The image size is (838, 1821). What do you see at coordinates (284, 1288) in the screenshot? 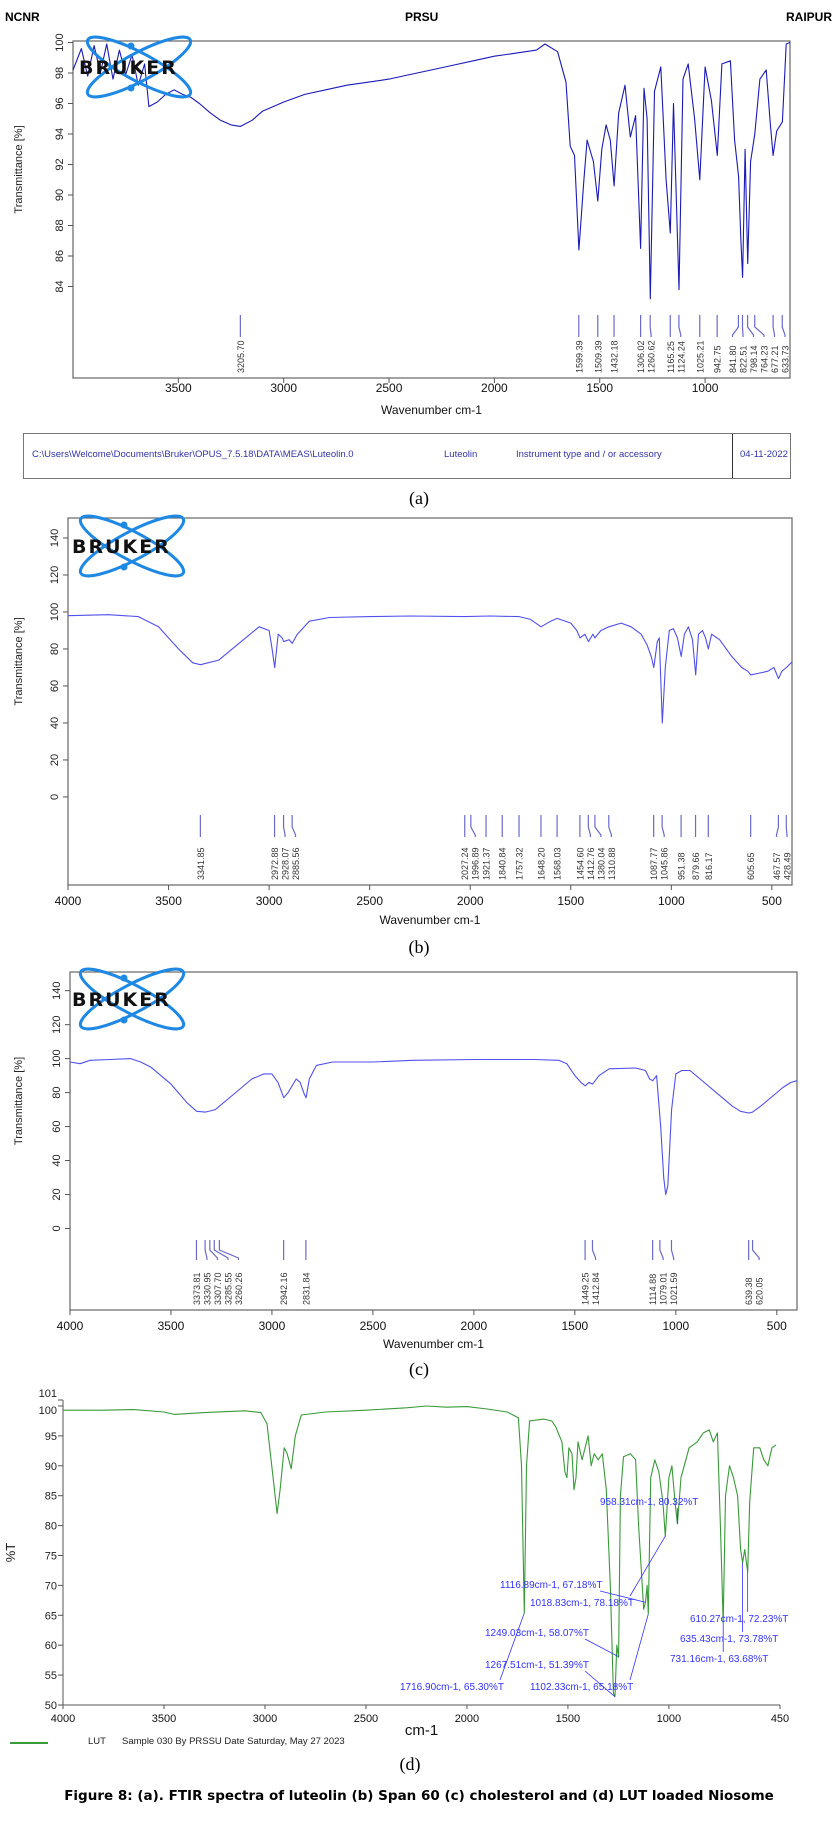
I see `peak-label: 2942.16` at bounding box center [284, 1288].